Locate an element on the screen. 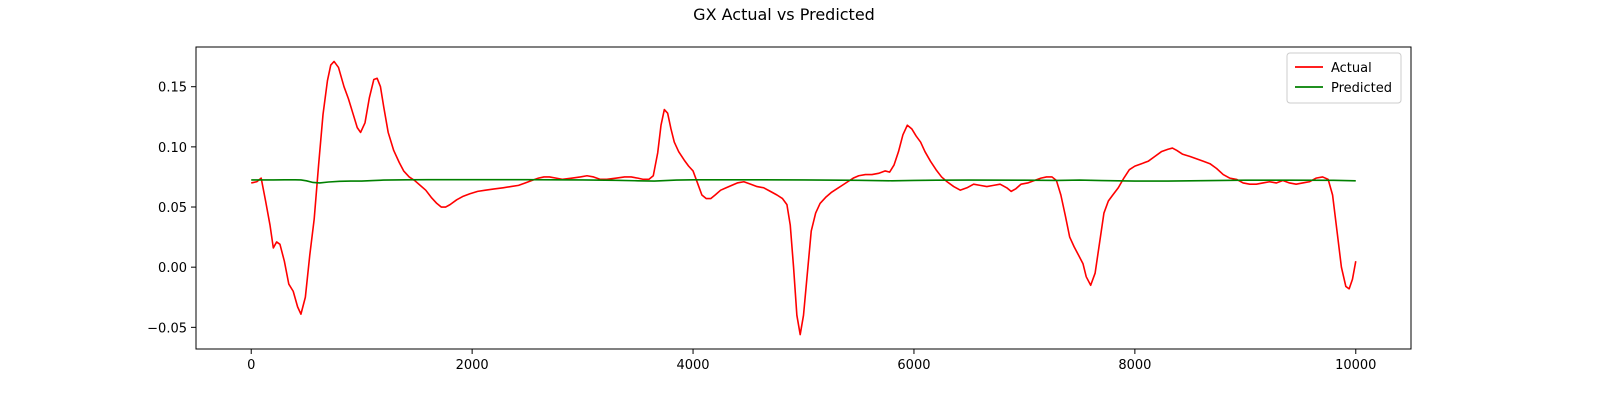 The height and width of the screenshot is (400, 1600). y-tick-label: 0.10 is located at coordinates (172, 148).